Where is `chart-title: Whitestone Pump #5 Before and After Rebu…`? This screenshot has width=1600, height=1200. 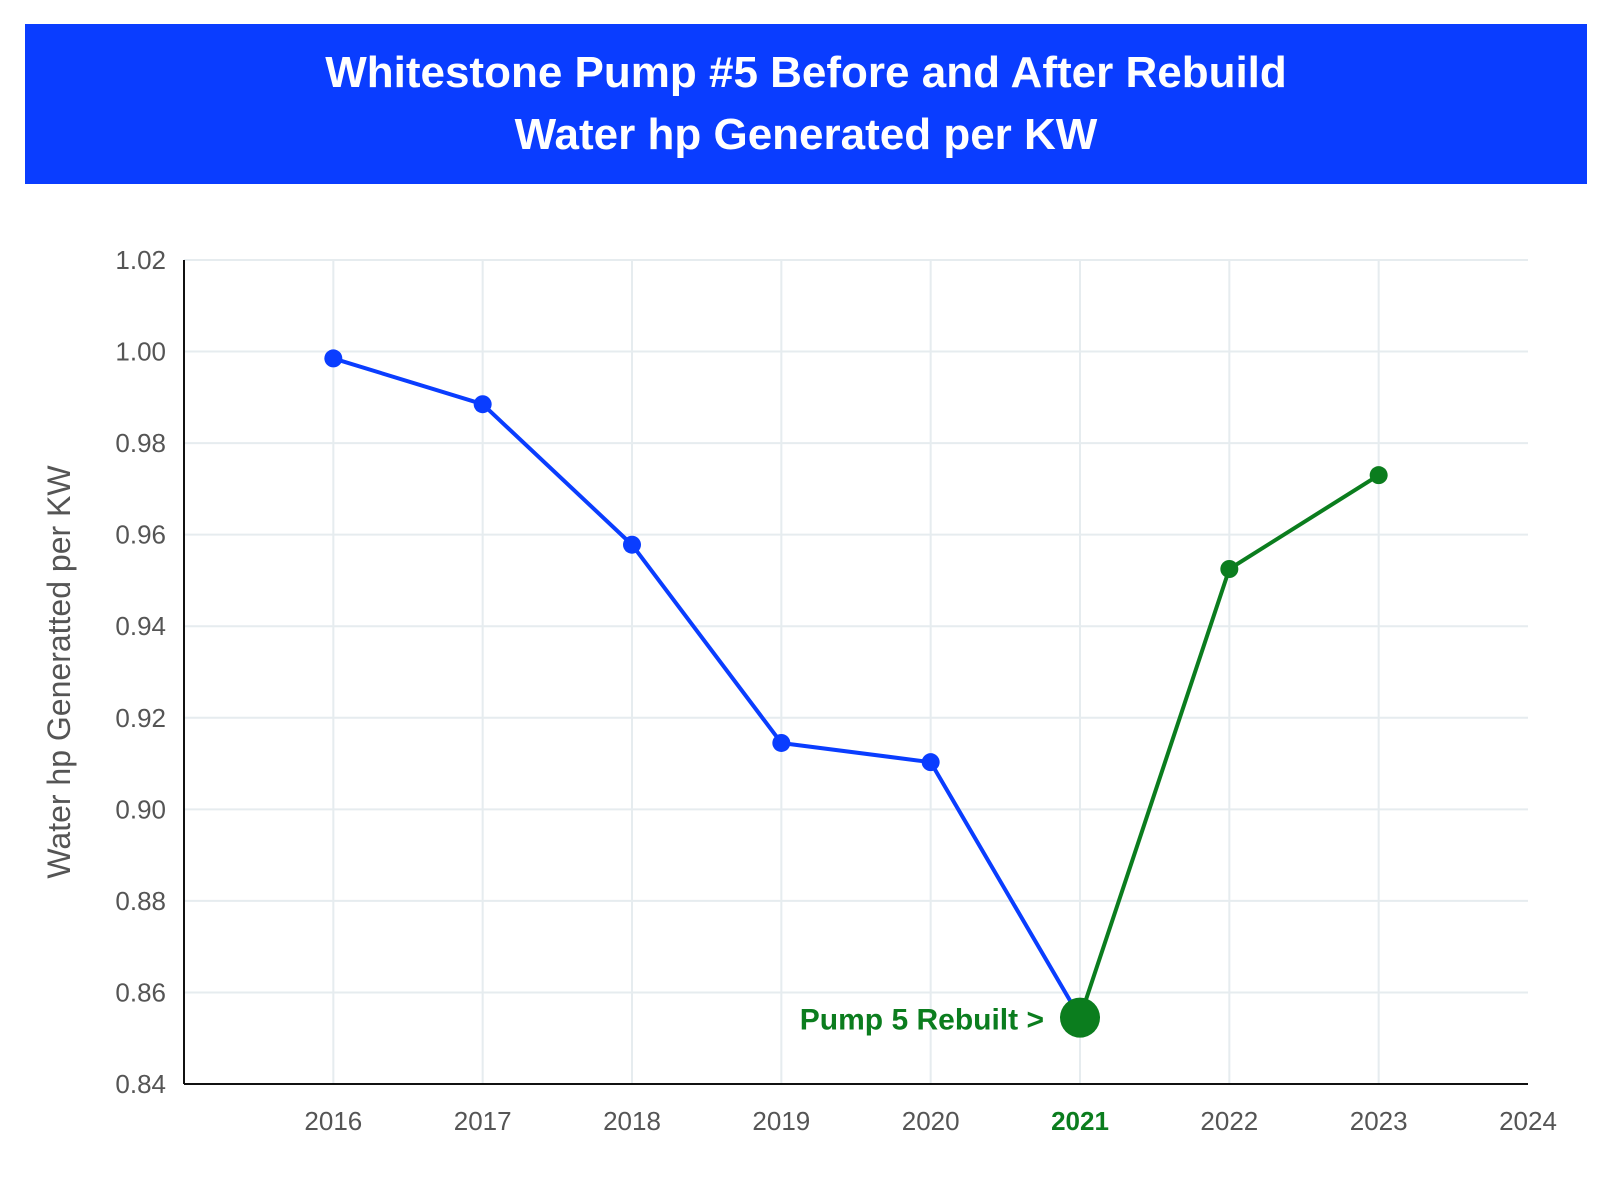 chart-title: Whitestone Pump #5 Before and After Rebu… is located at coordinates (806, 72).